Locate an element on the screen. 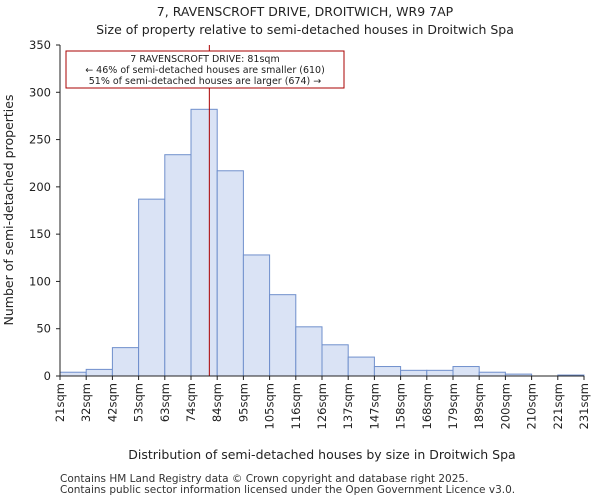 Image resolution: width=600 pixels, height=500 pixels. x-tick-label-179sqm: 179sqm is located at coordinates (453, 406).